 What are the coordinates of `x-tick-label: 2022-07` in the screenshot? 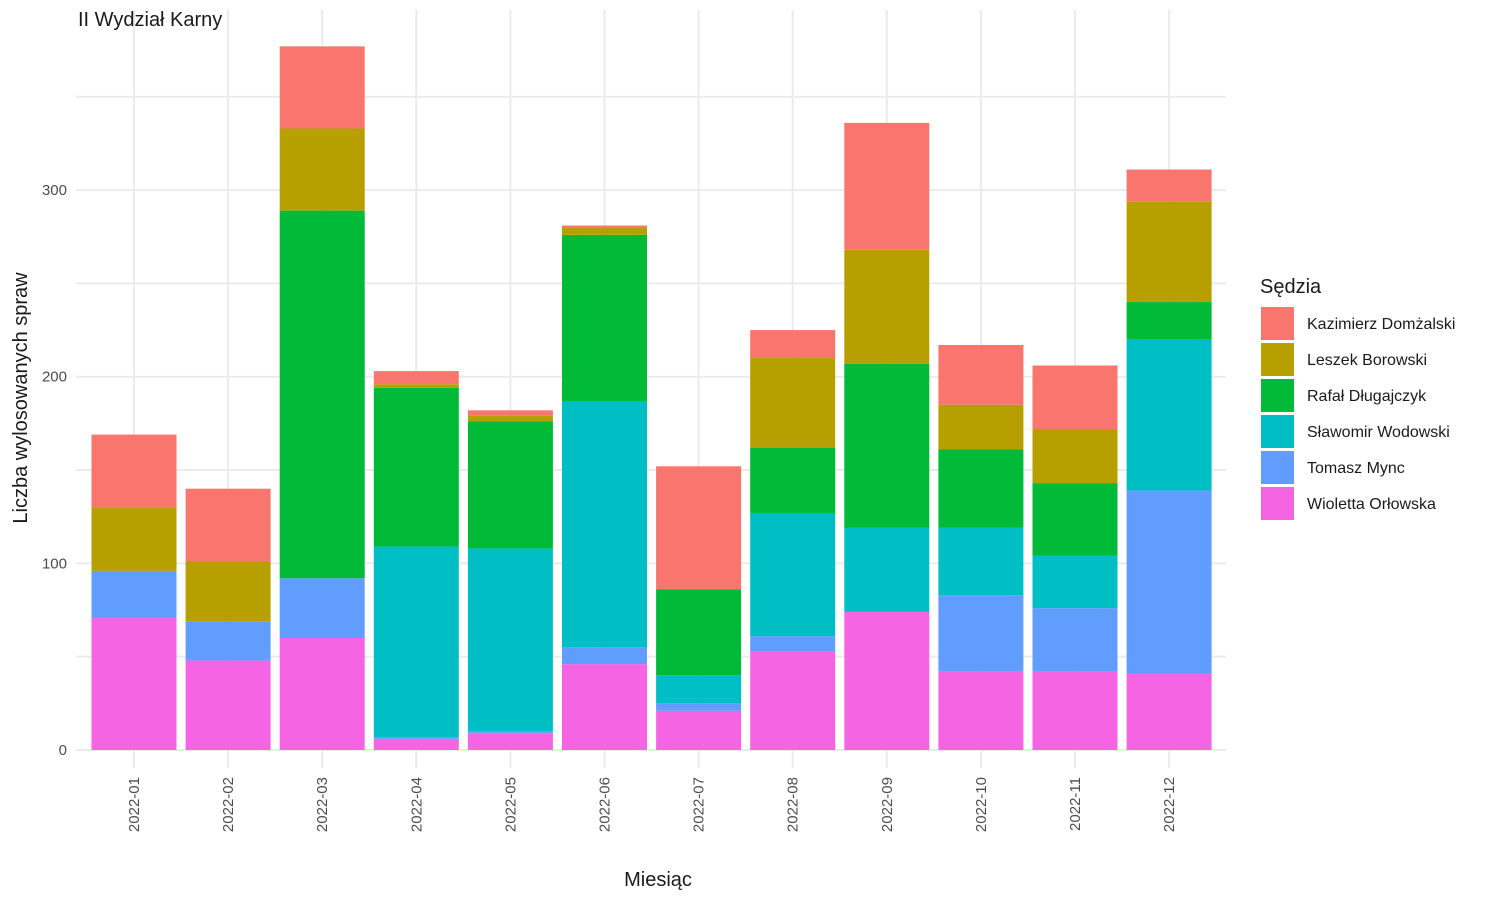 It's located at (699, 804).